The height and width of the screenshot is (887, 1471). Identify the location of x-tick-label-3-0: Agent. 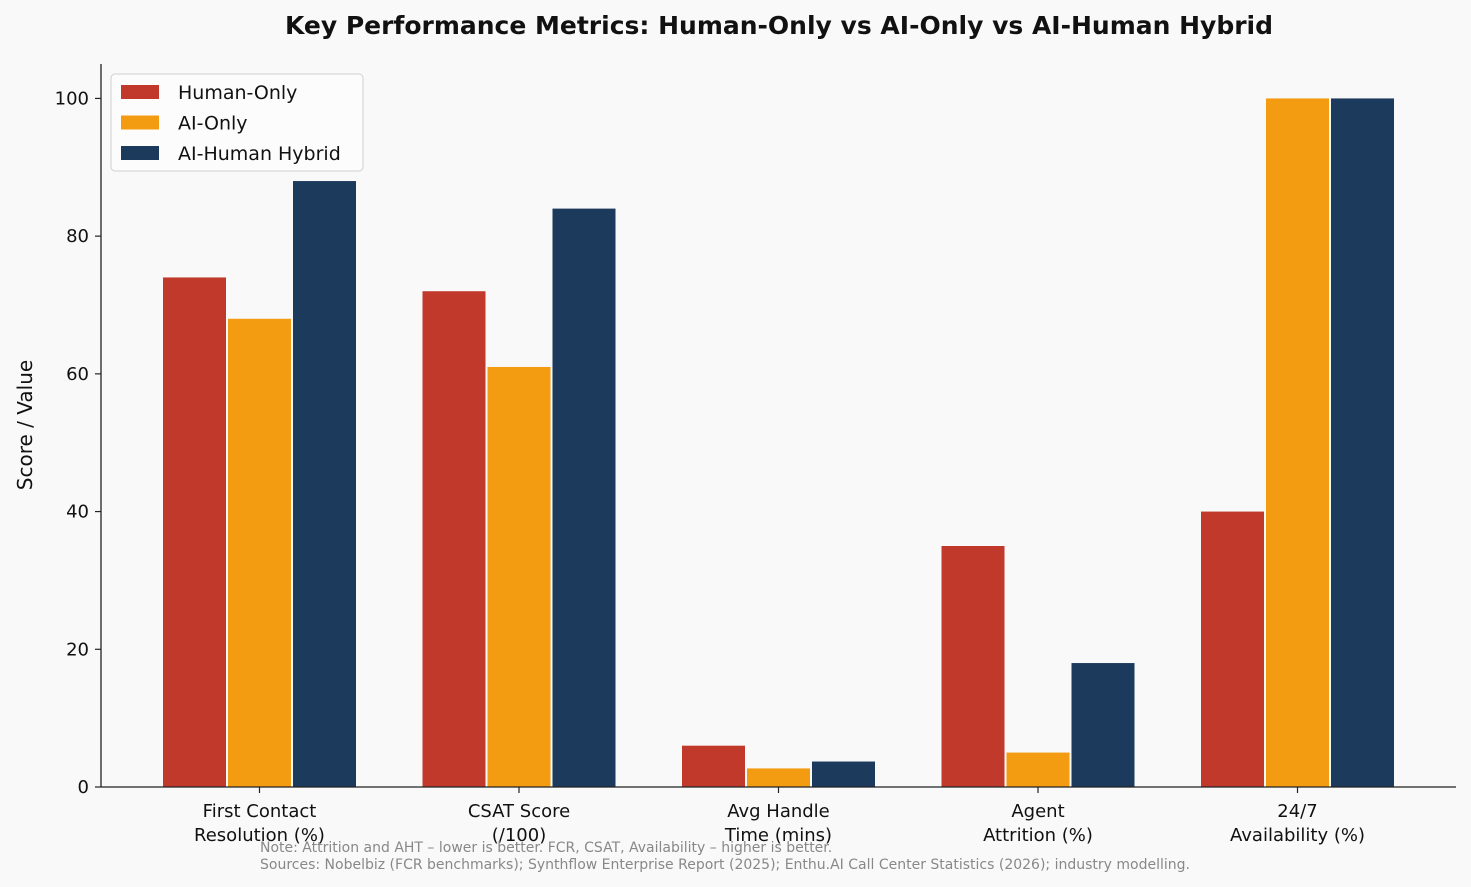
(1037, 811).